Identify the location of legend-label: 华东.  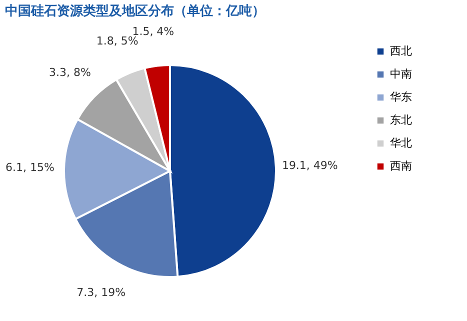
(401, 97).